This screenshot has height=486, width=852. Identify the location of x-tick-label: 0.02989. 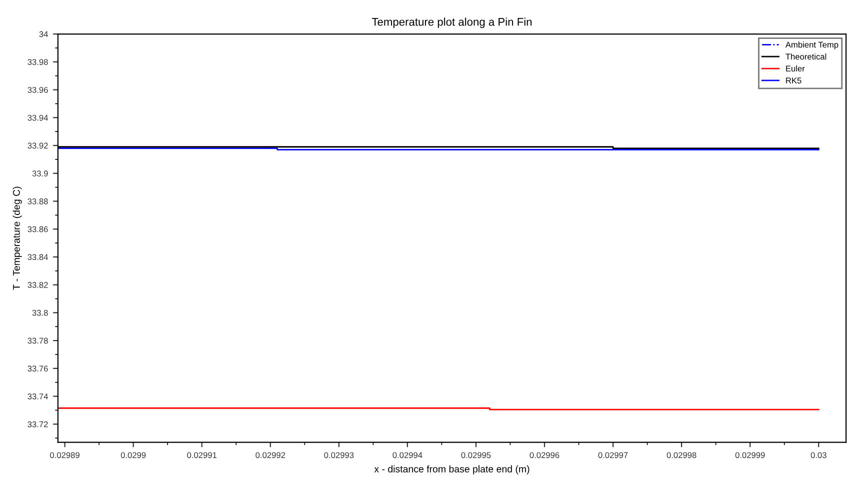
(65, 455).